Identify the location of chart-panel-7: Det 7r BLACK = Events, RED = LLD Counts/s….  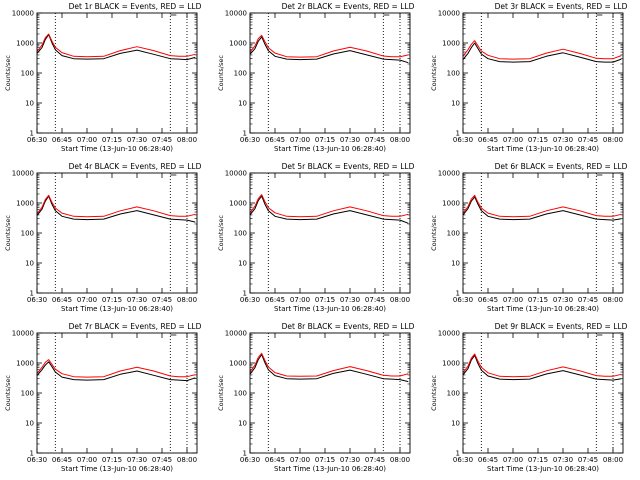
(103, 397).